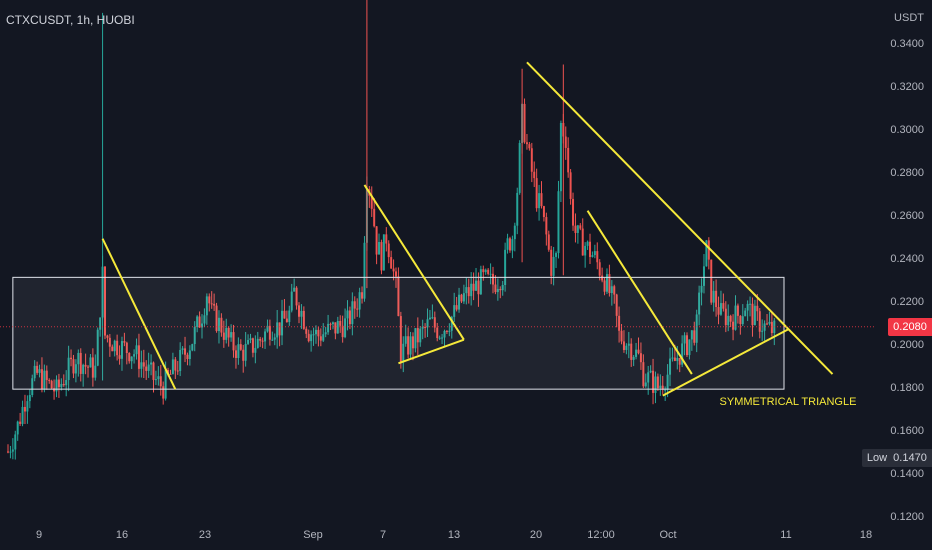 The width and height of the screenshot is (932, 550). Describe the element at coordinates (909, 18) in the screenshot. I see `axis-unit-label: USDT` at that location.